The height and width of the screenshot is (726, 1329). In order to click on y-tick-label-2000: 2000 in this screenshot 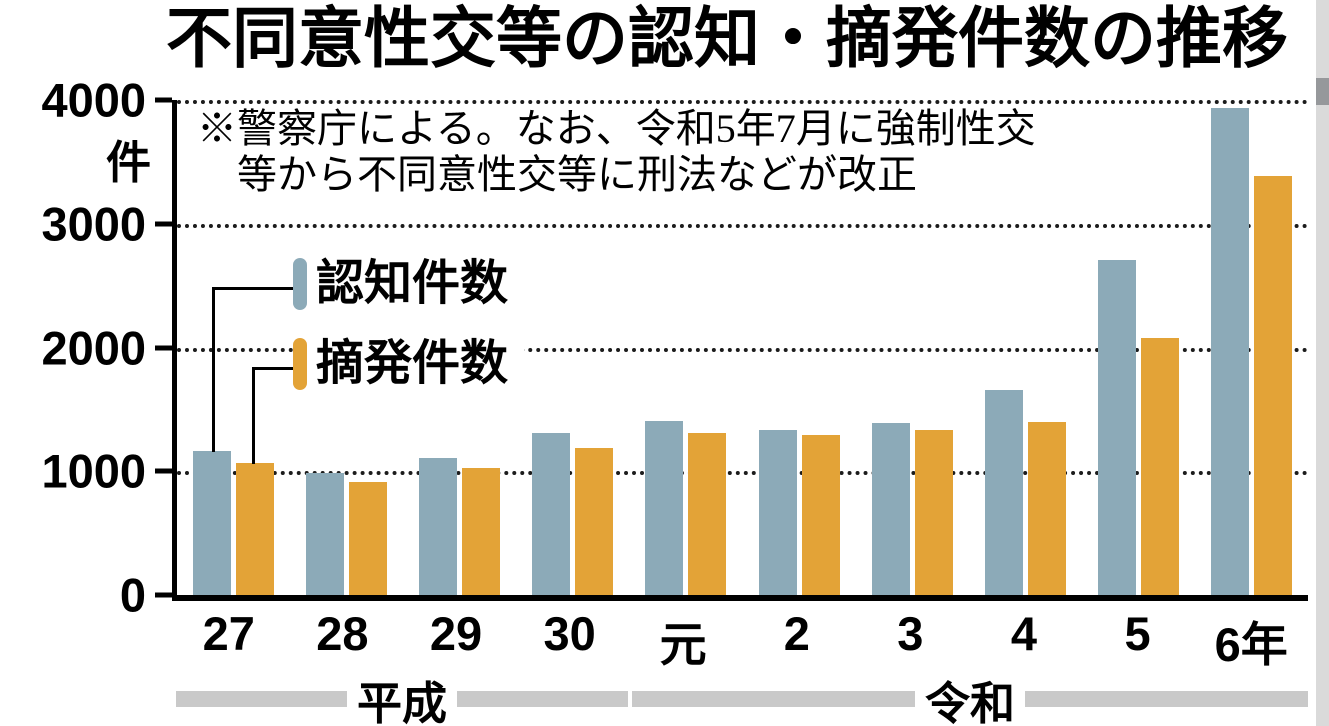, I will do `click(93, 347)`.